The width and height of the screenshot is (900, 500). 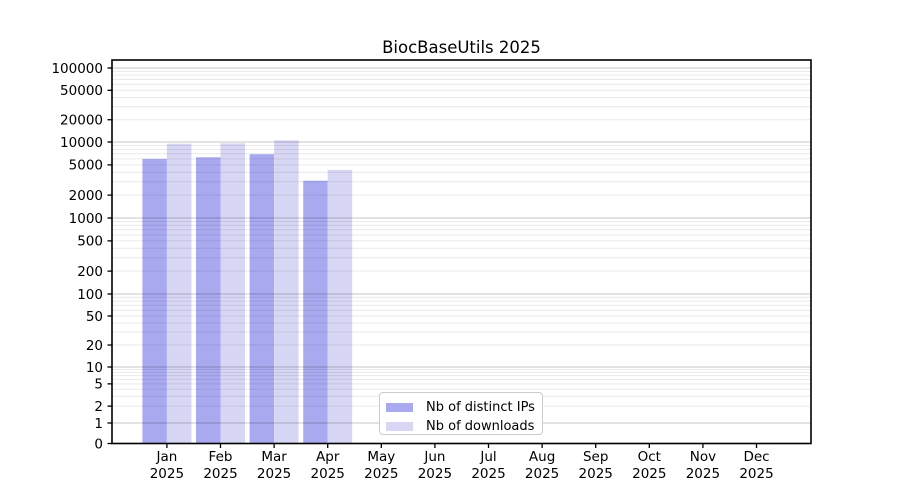 I want to click on x-tick-label-year-jul: 2025, so click(x=488, y=474).